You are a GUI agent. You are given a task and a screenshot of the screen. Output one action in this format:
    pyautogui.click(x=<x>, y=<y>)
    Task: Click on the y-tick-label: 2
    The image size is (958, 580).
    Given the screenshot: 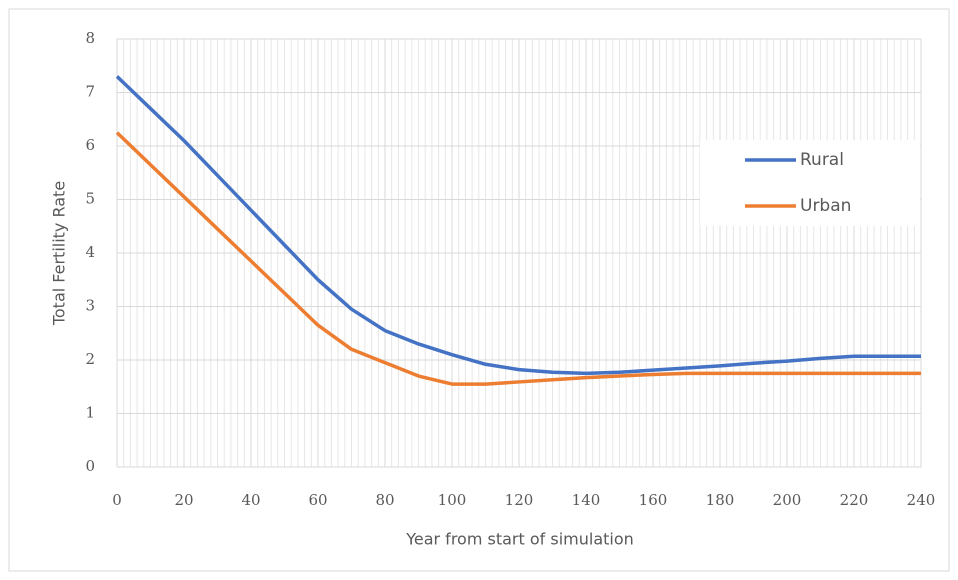 What is the action you would take?
    pyautogui.click(x=90, y=359)
    